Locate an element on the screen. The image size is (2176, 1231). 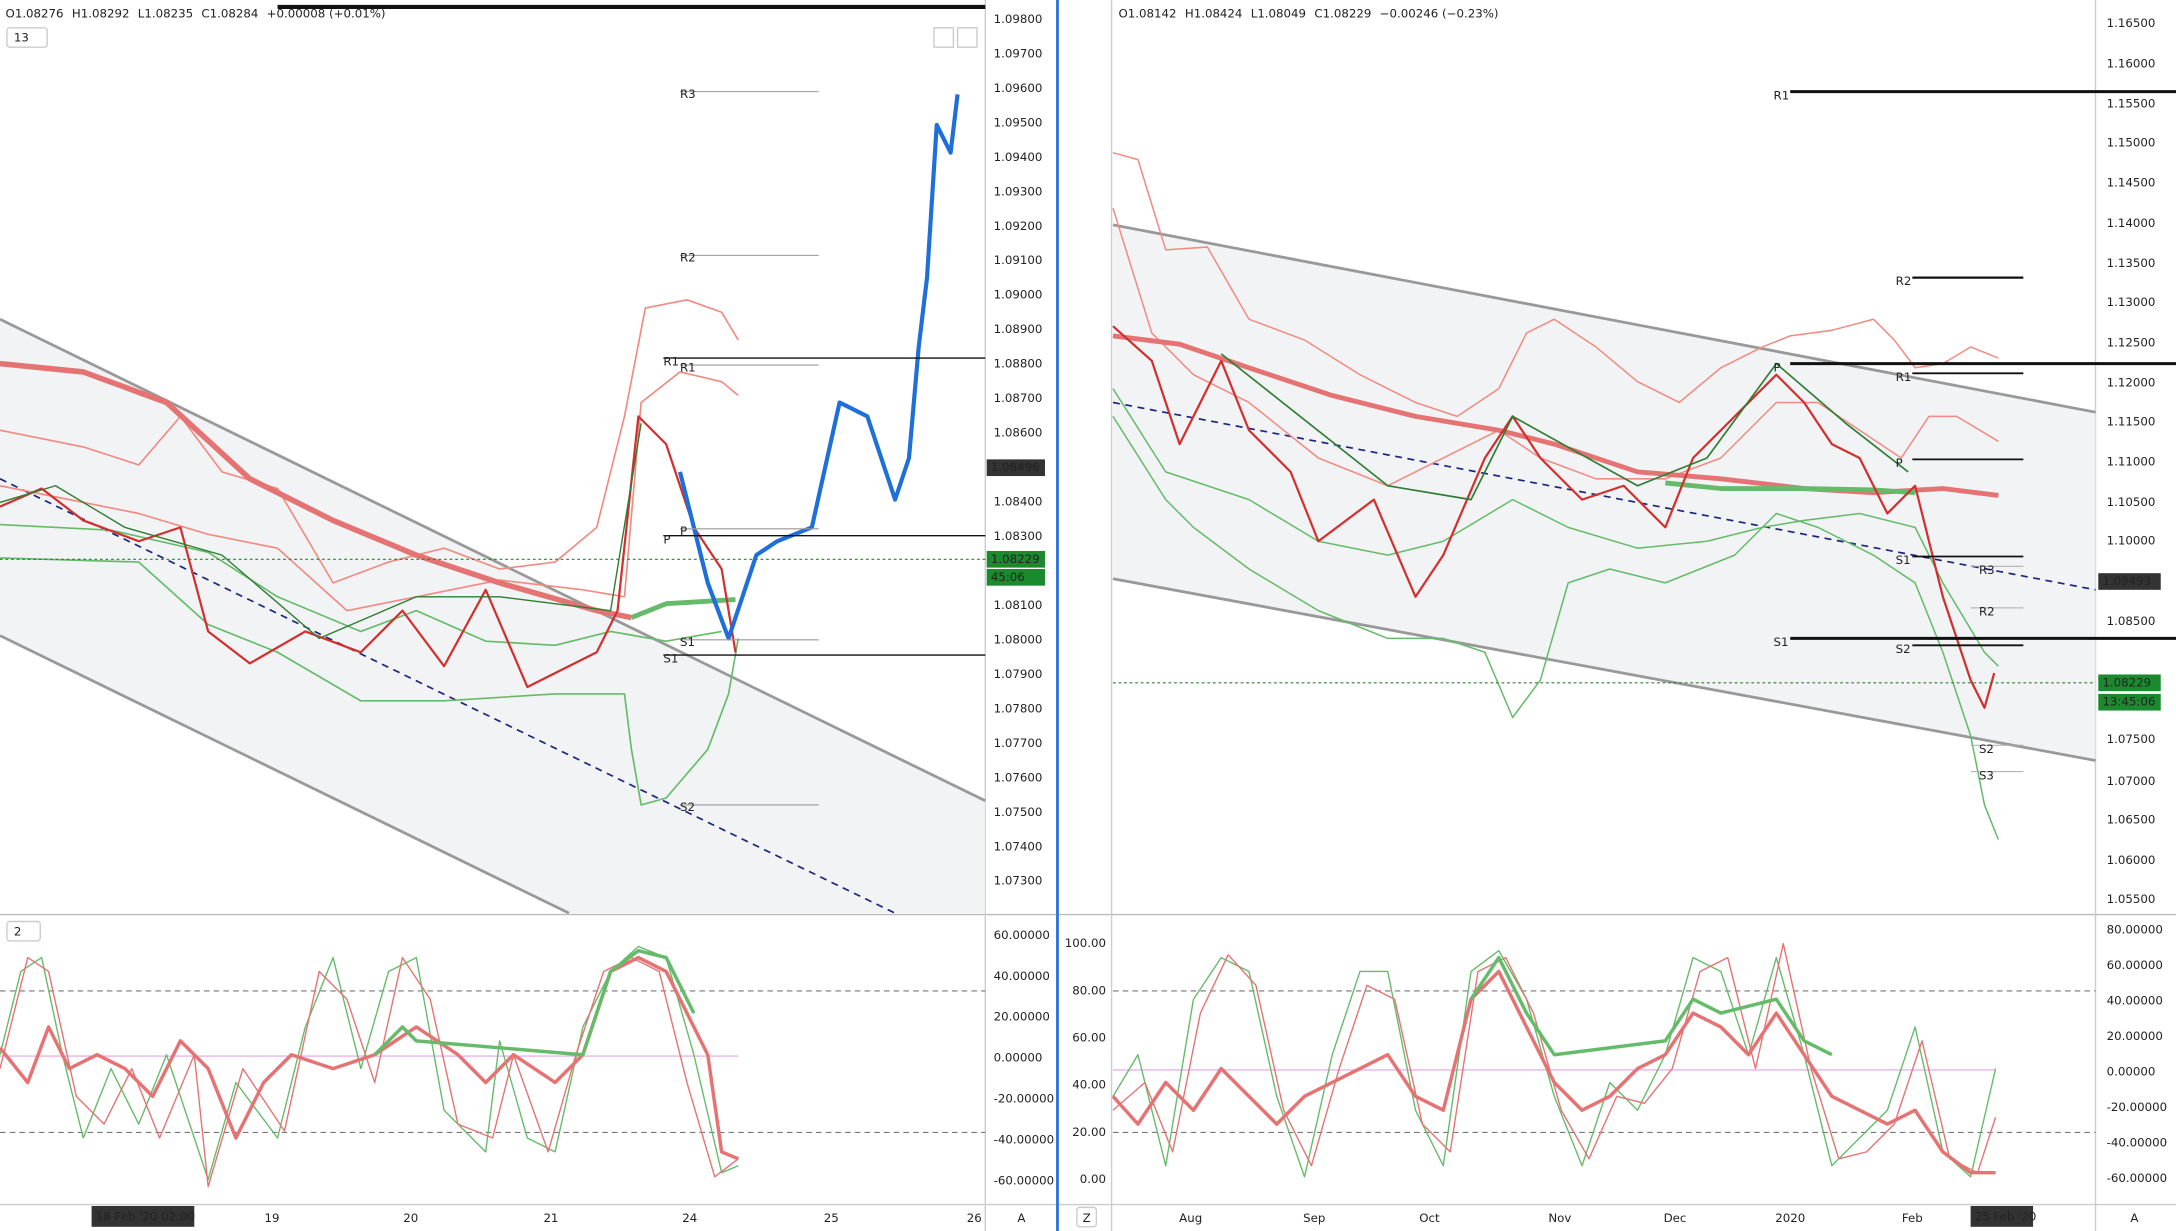
study-toggle-label: 13 is located at coordinates (21, 38).